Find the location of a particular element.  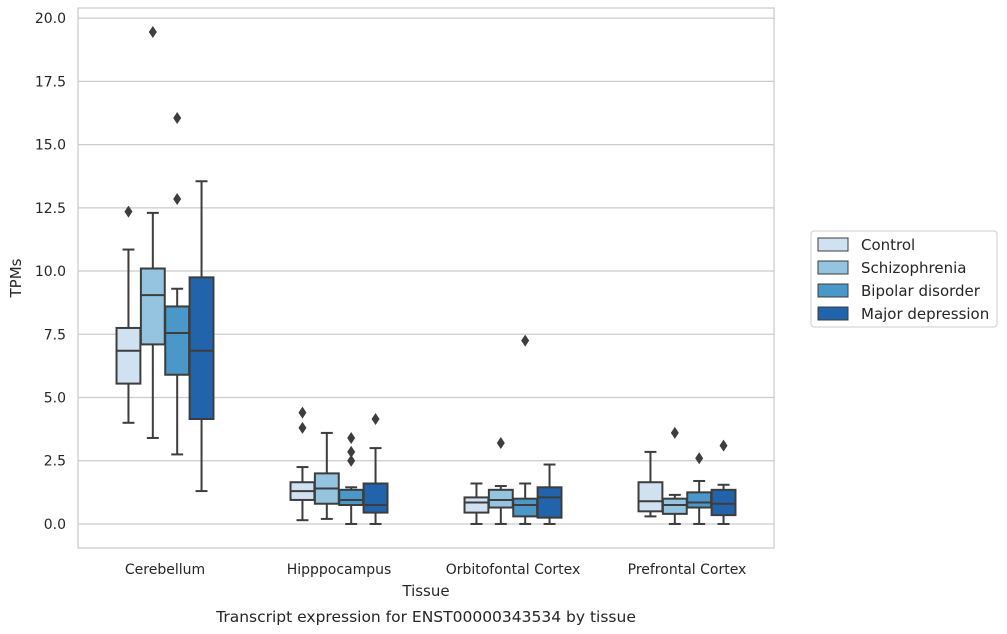

x-tick-label: Hipppocampus is located at coordinates (339, 570).